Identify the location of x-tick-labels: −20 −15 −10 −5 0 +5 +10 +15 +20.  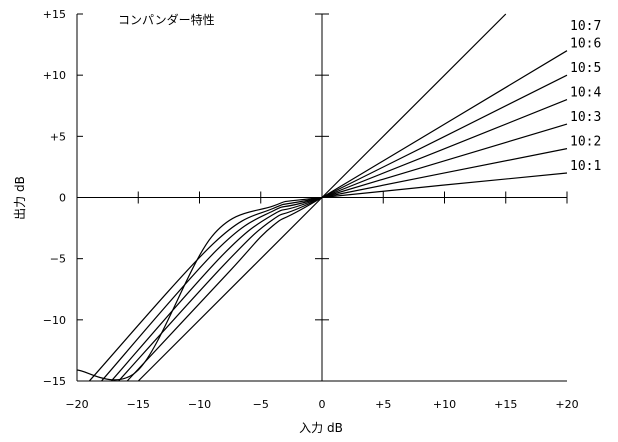
(321, 404).